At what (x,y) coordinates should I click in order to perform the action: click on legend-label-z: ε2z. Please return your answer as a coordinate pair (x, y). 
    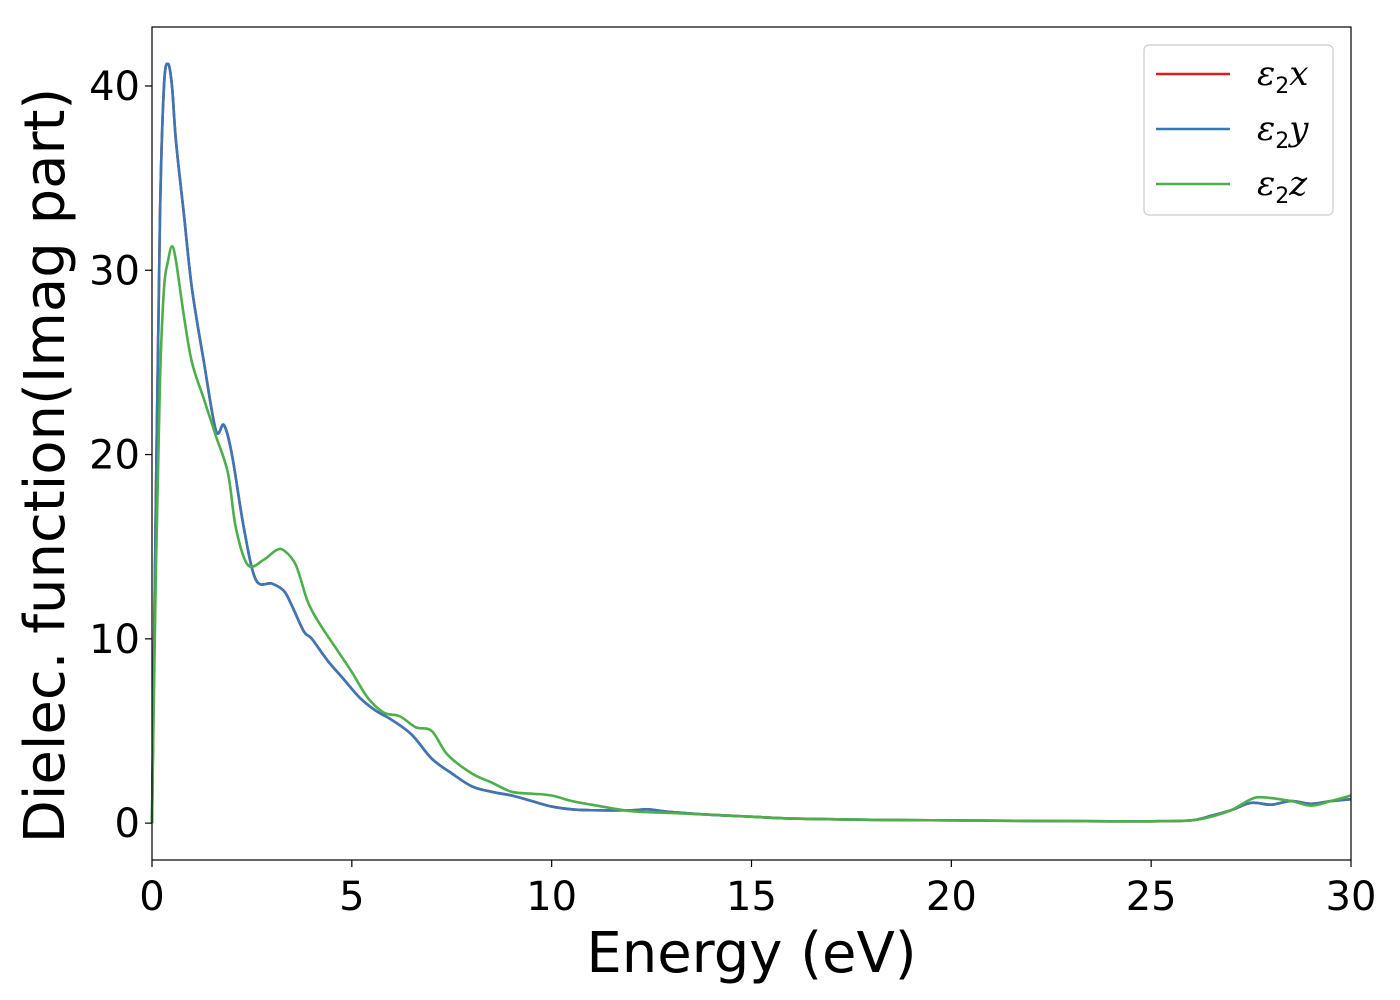
    Looking at the image, I should click on (1282, 186).